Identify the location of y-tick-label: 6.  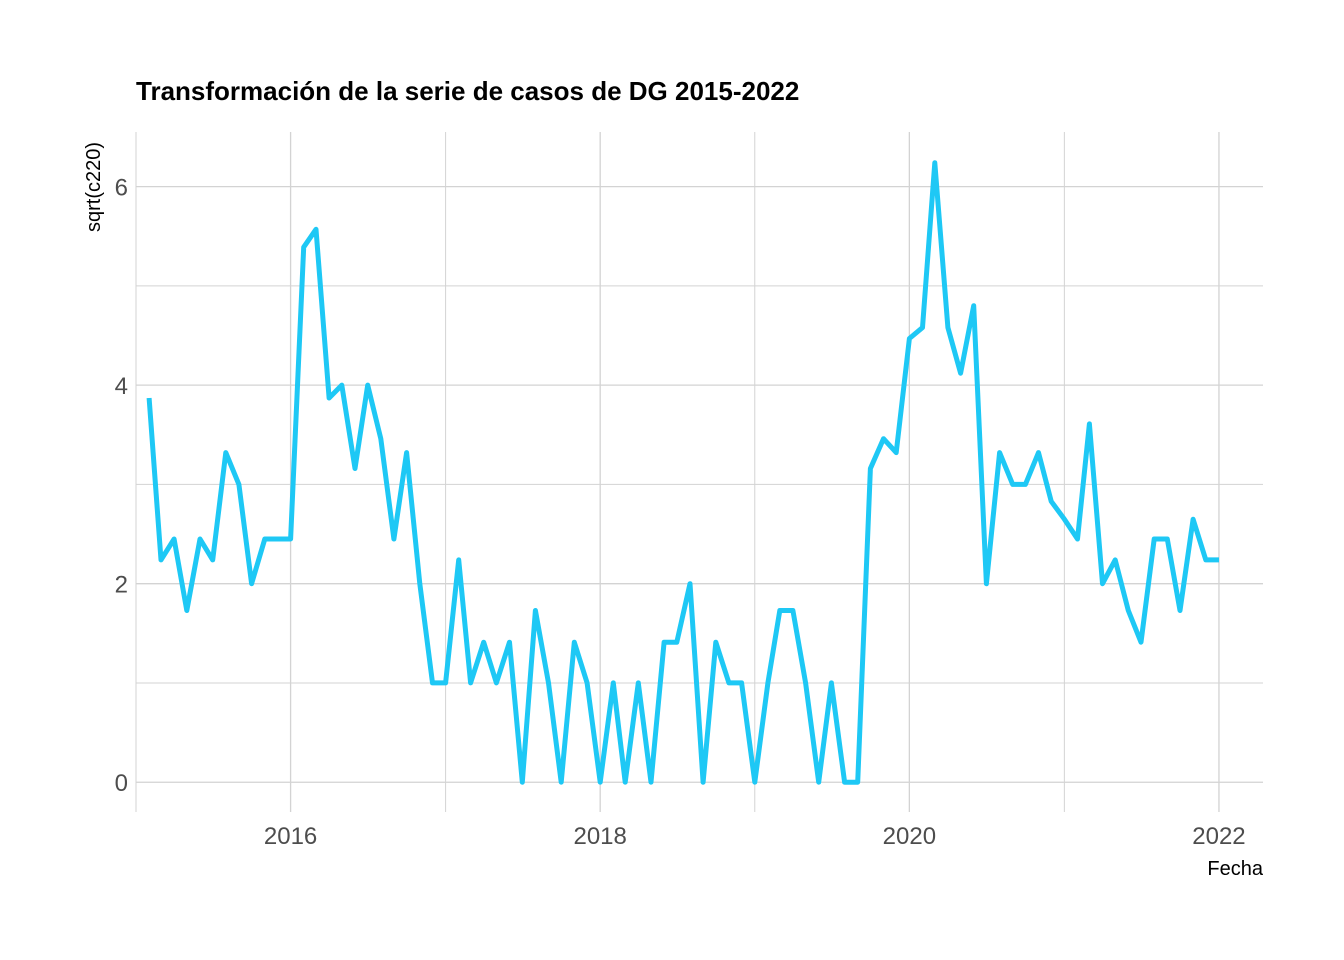
(121, 188).